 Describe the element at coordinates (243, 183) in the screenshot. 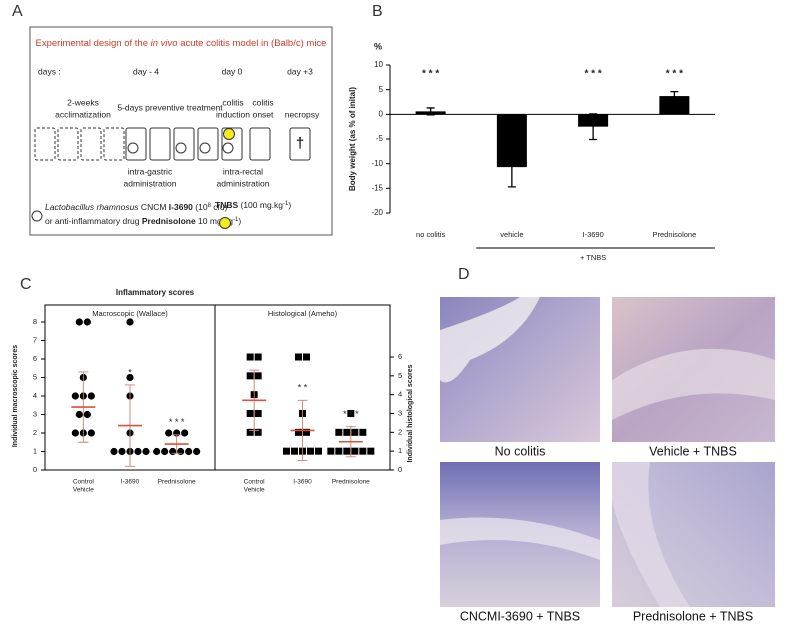

I see `route-label: administration` at that location.